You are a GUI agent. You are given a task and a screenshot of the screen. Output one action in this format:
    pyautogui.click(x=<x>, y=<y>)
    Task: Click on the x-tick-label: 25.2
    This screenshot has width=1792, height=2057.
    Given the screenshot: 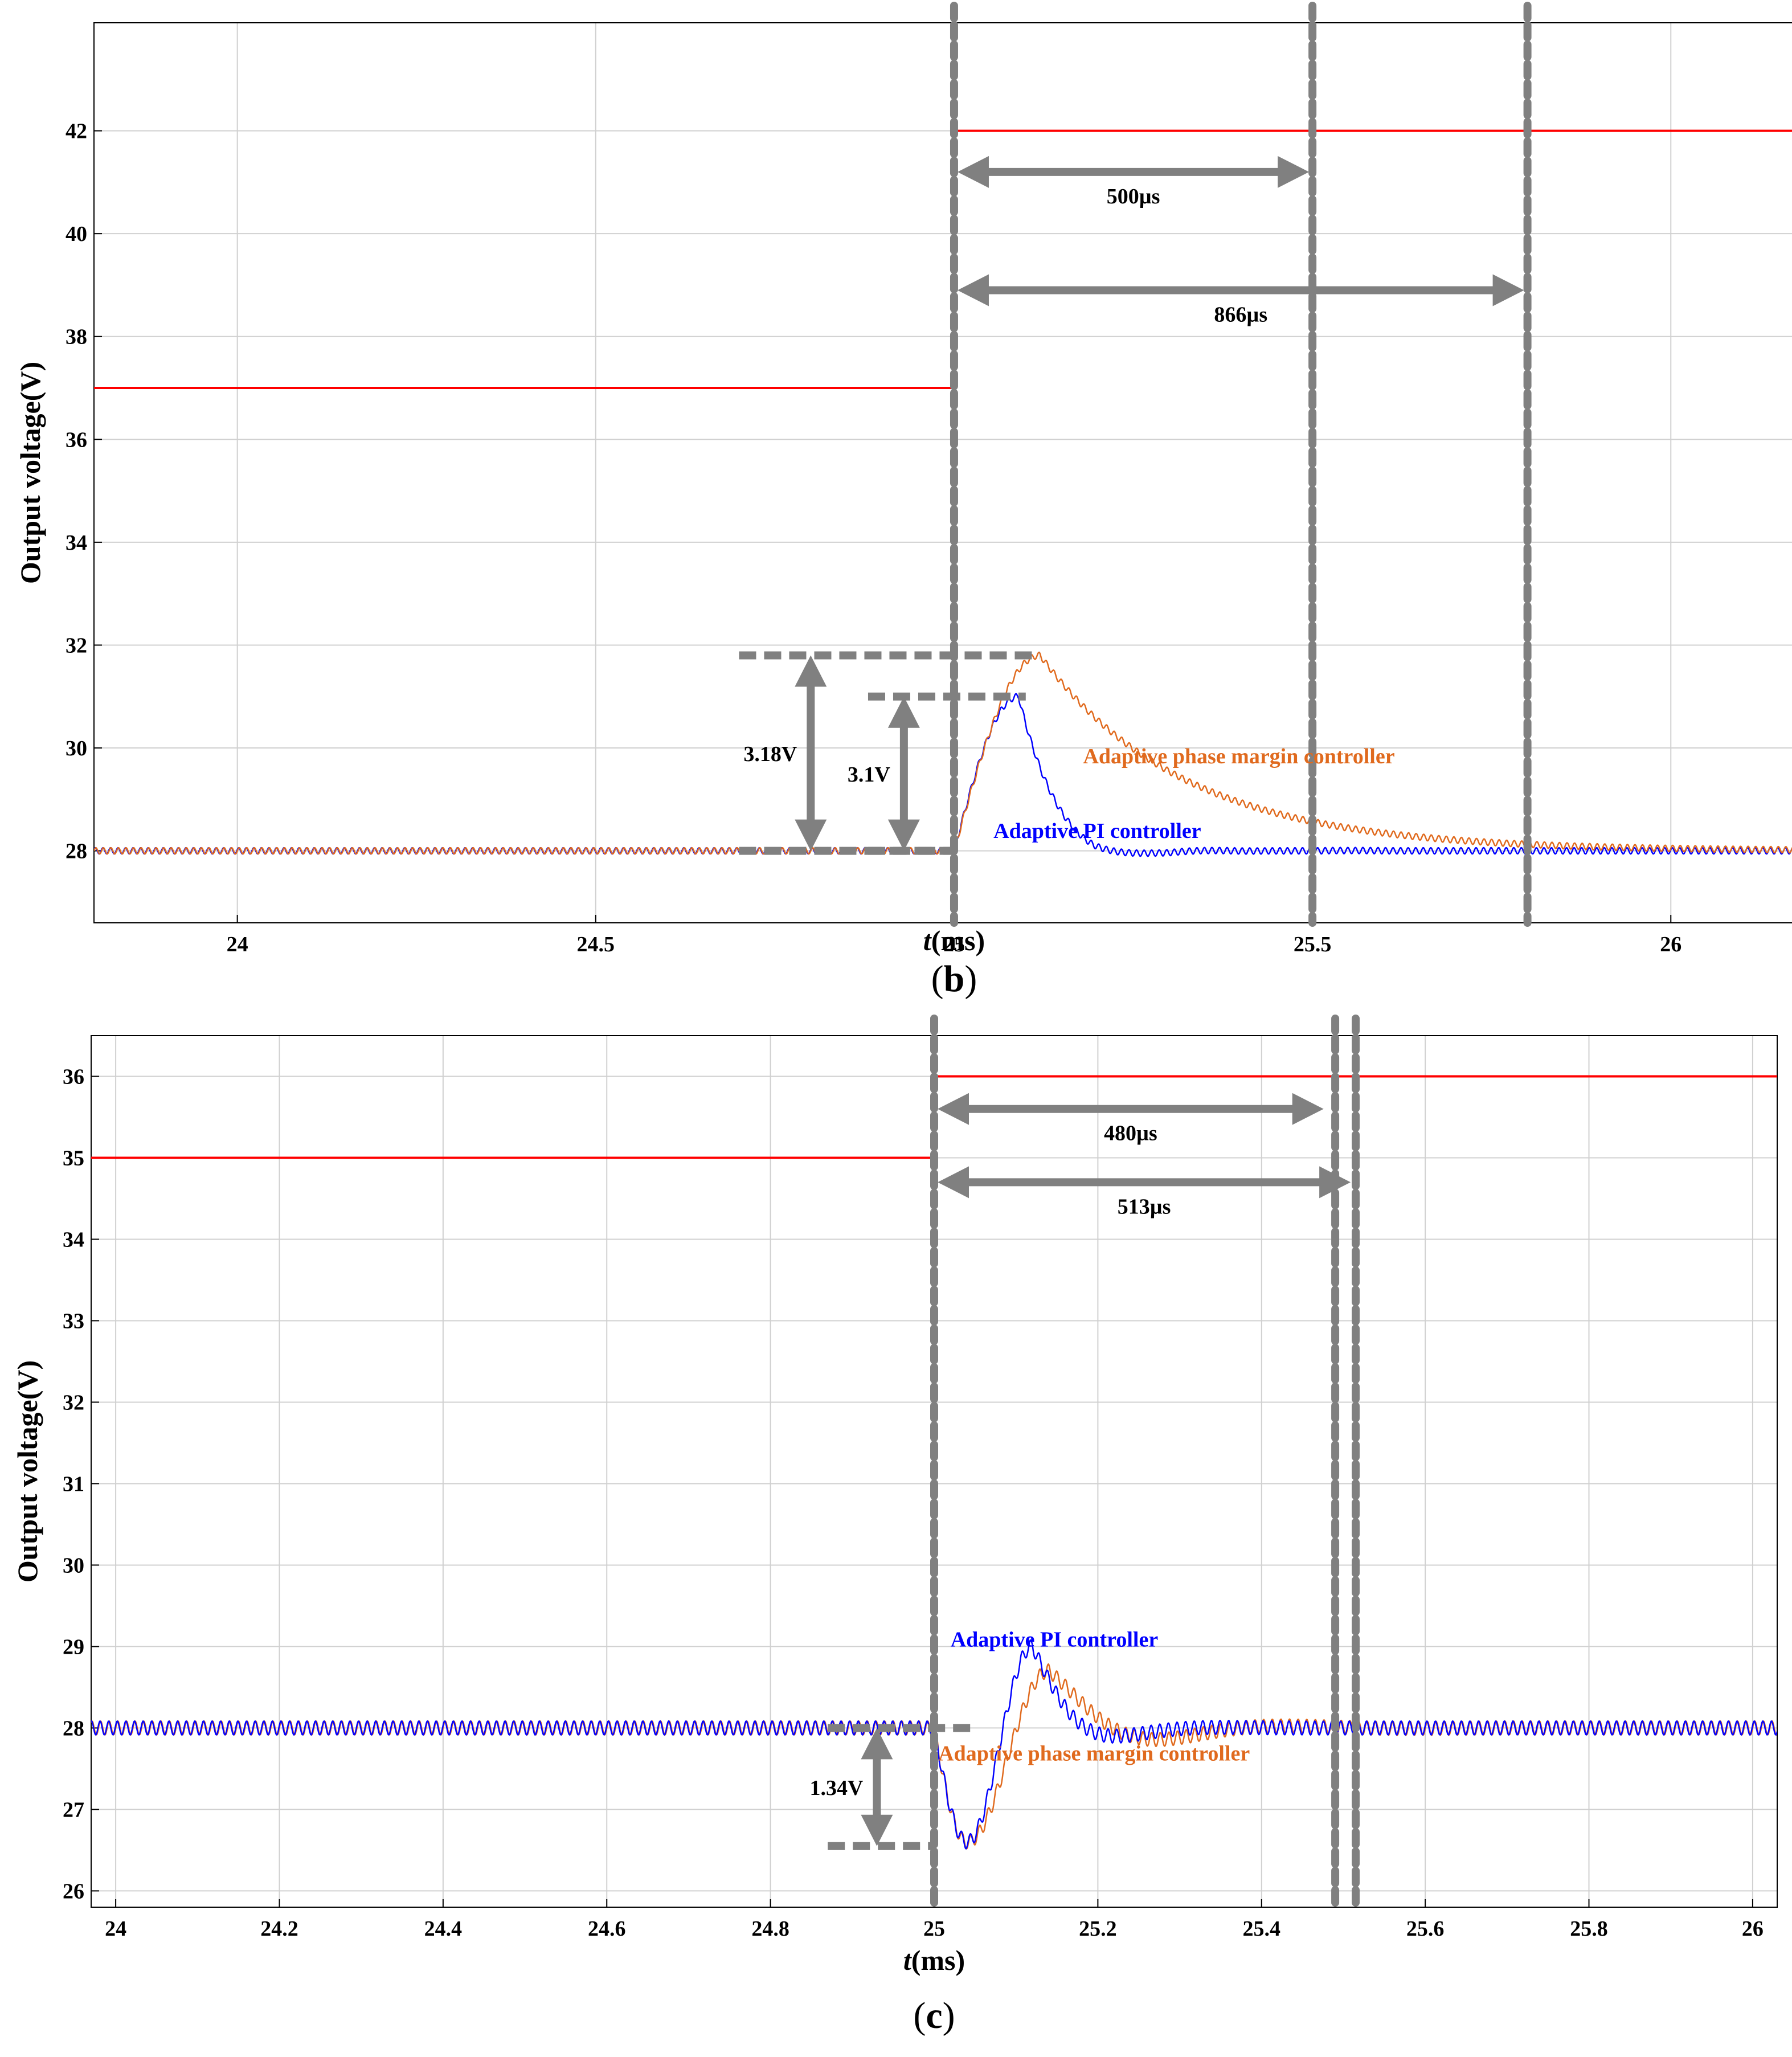 What is the action you would take?
    pyautogui.click(x=1098, y=1929)
    